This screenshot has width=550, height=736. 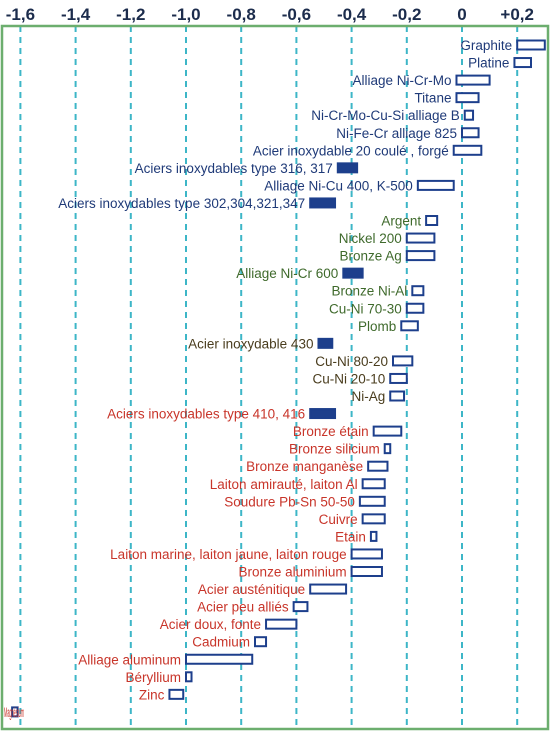 What do you see at coordinates (289, 501) in the screenshot?
I see `bar-label: Soudure Pb-Sn 50-50` at bounding box center [289, 501].